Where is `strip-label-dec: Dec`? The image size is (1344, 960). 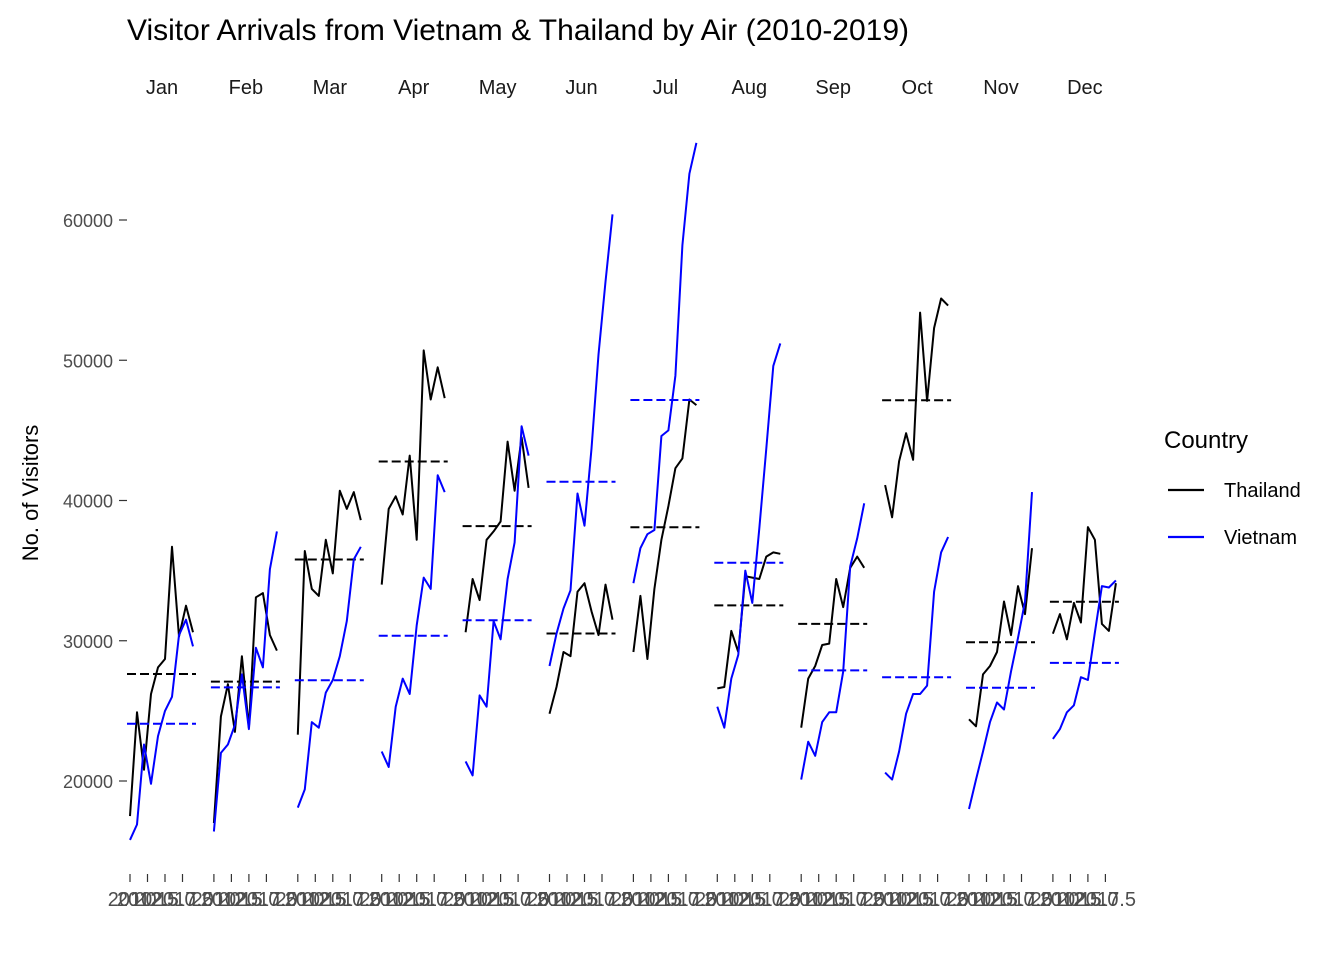
strip-label-dec: Dec is located at coordinates (1085, 88).